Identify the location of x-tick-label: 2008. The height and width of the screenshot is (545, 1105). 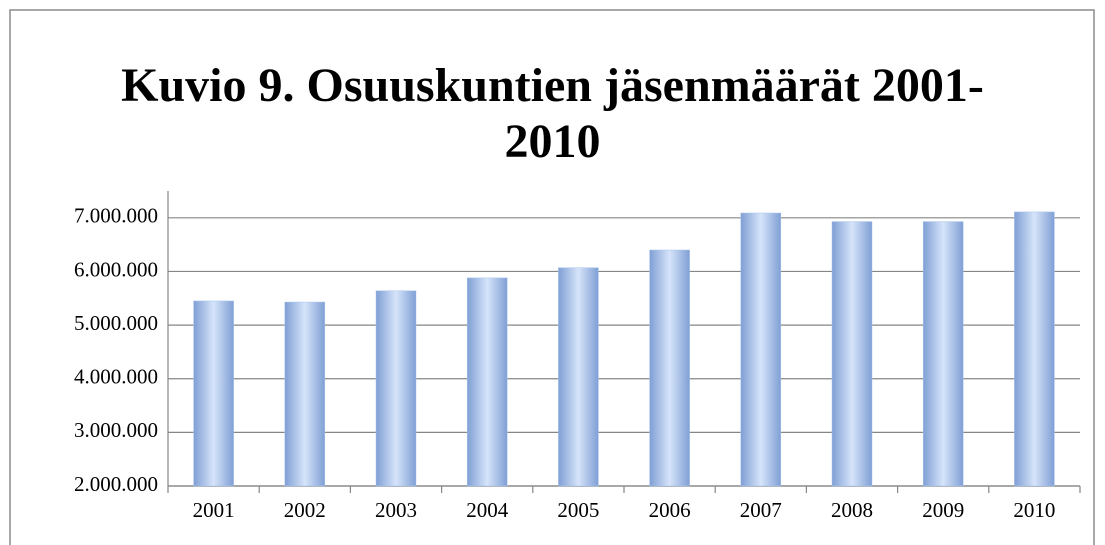
(852, 510).